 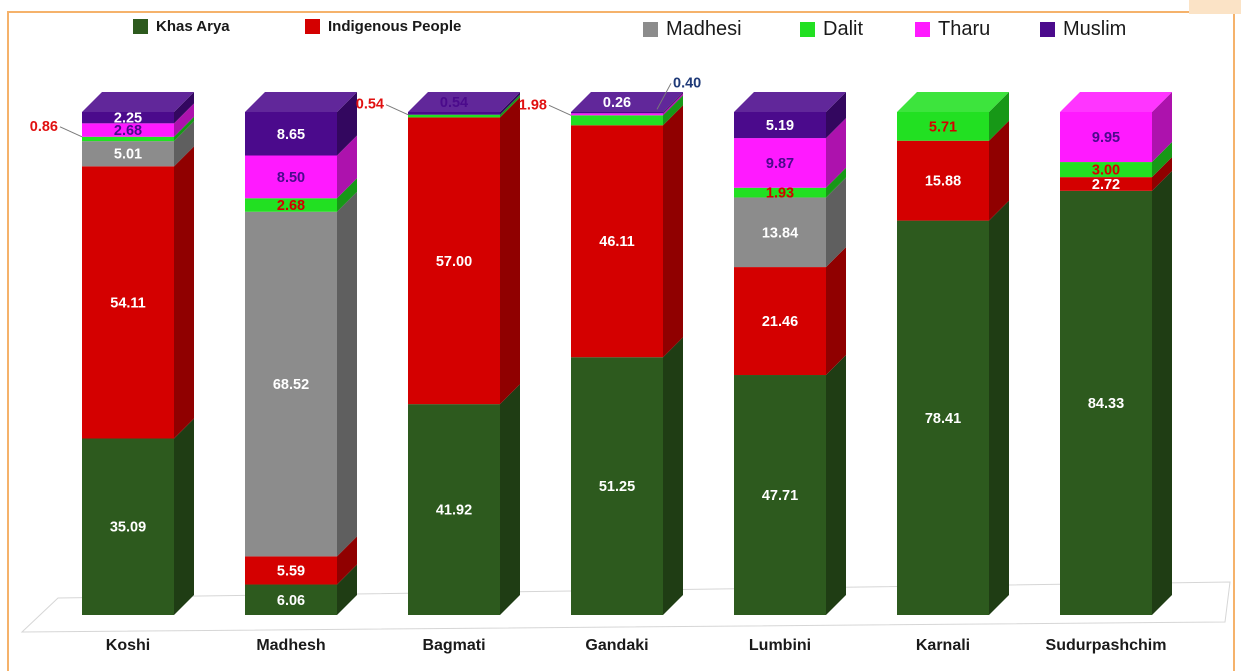 What do you see at coordinates (964, 29) in the screenshot?
I see `legend-label: Tharu` at bounding box center [964, 29].